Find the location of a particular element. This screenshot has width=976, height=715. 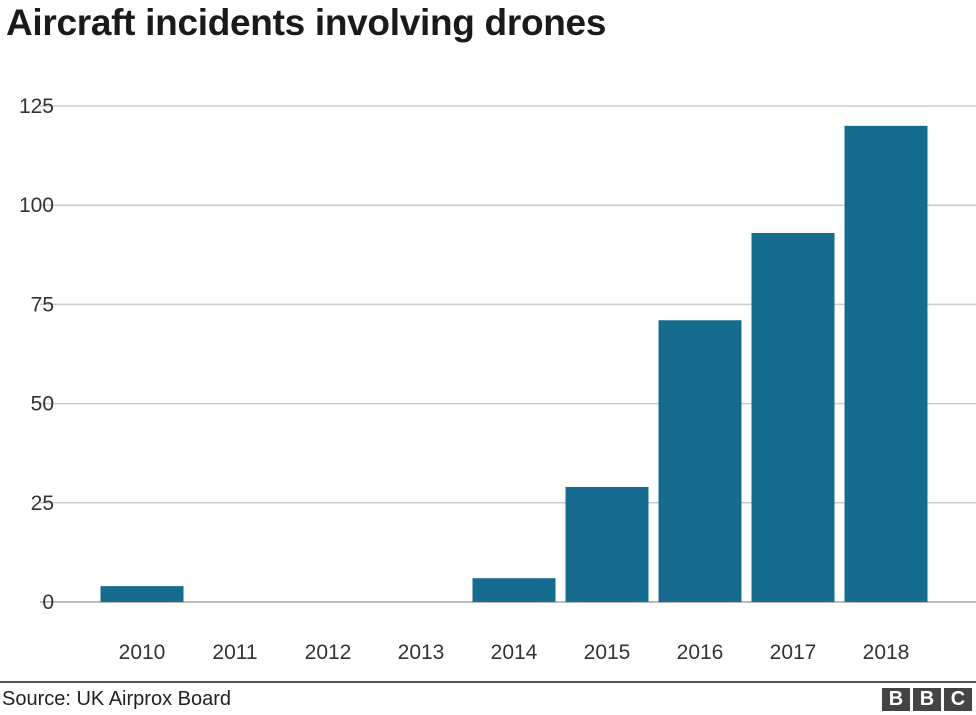

x-tick-label: 2011 is located at coordinates (234, 652).